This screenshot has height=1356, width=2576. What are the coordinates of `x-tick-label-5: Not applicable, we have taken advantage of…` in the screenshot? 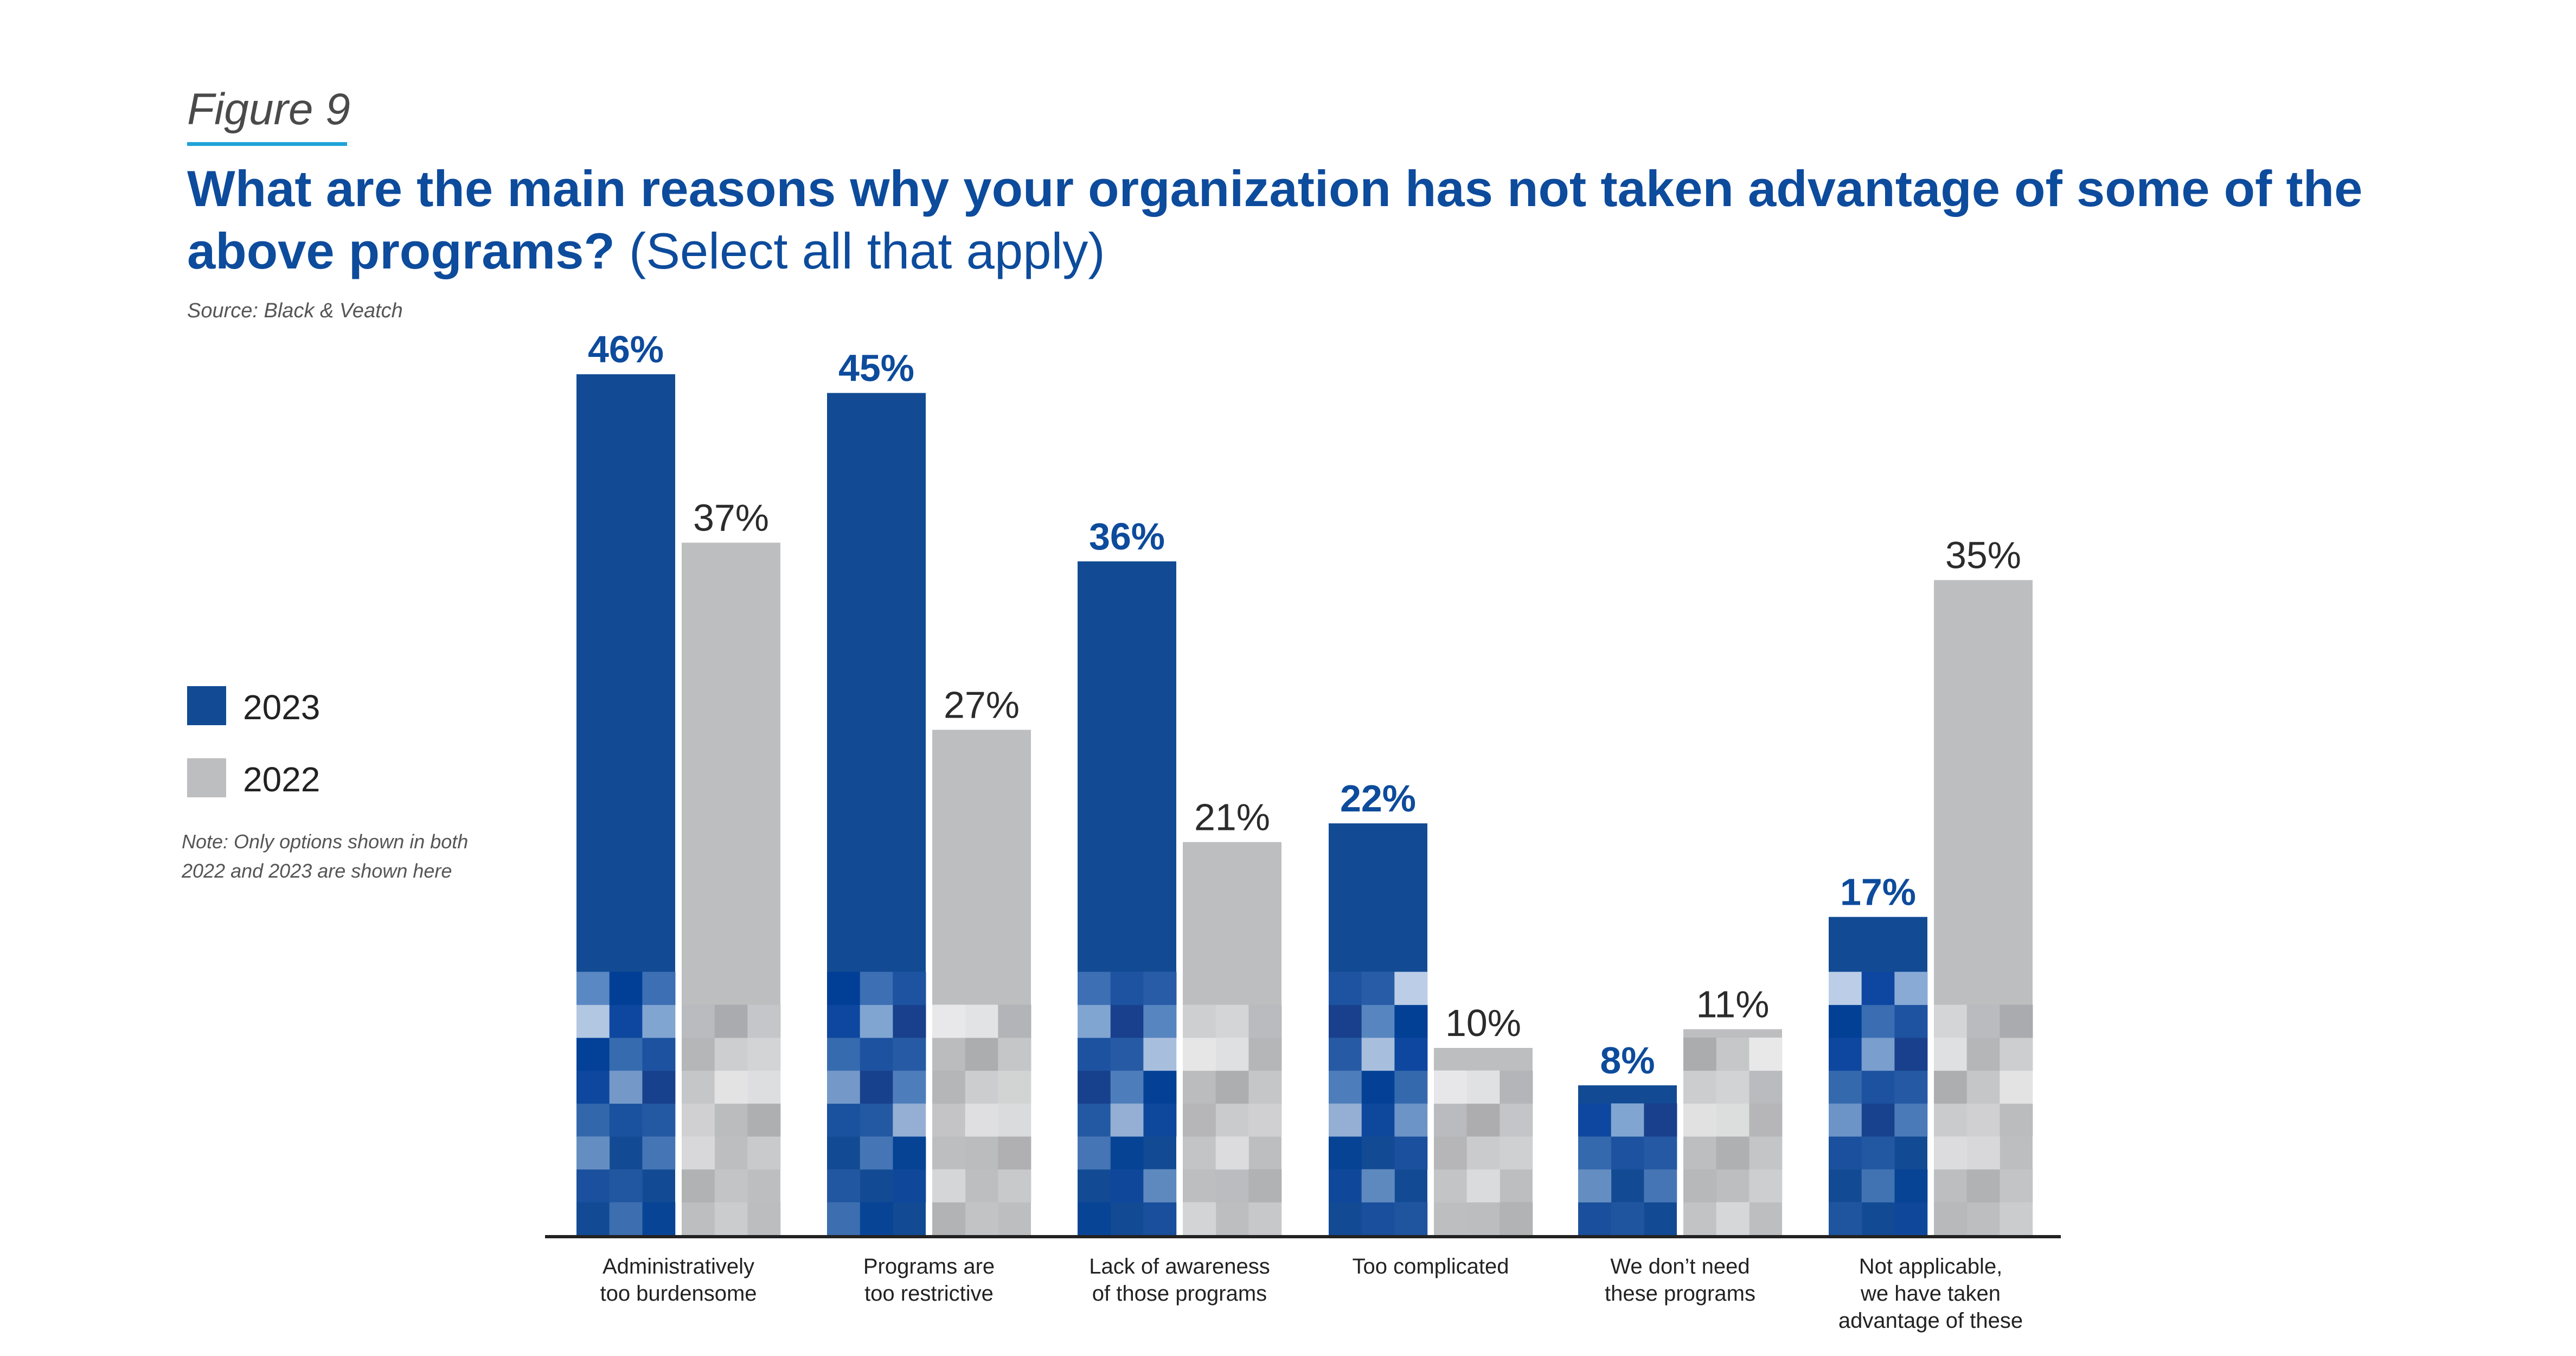 It's located at (1930, 1294).